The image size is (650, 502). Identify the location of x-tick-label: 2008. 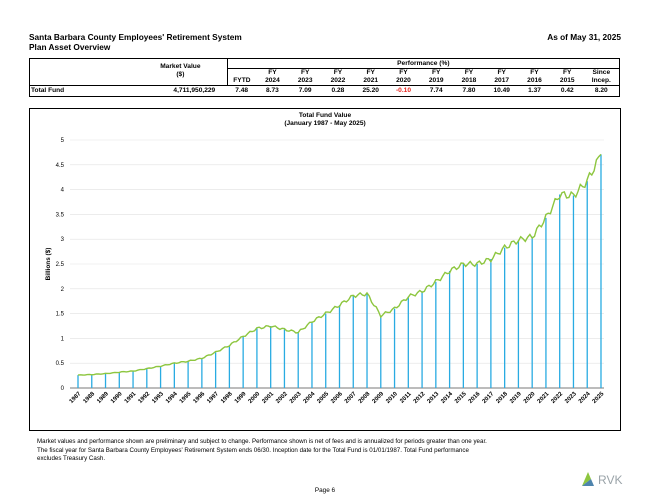
(365, 398).